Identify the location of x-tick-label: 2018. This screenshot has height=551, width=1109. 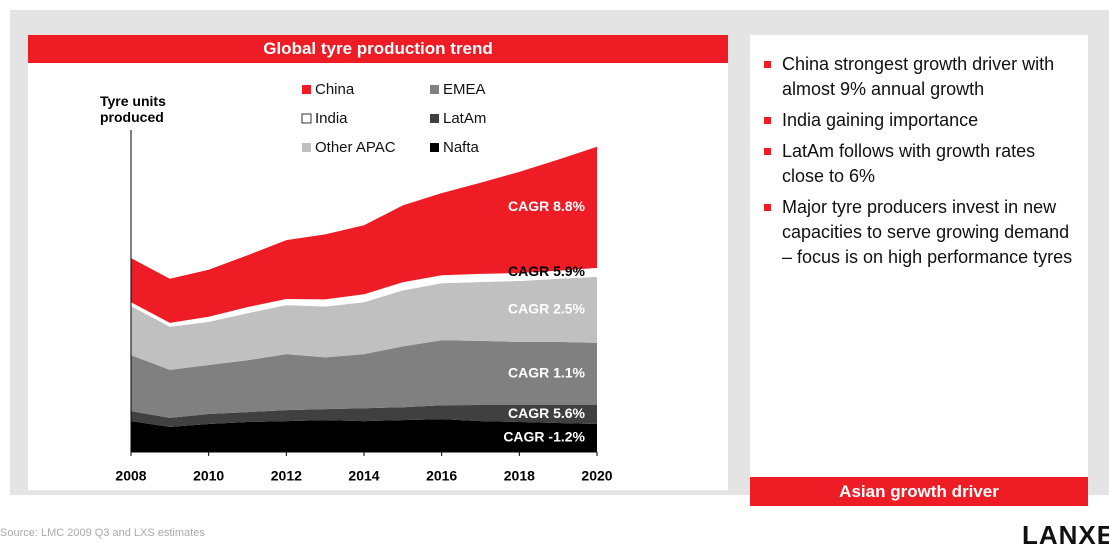
(519, 476).